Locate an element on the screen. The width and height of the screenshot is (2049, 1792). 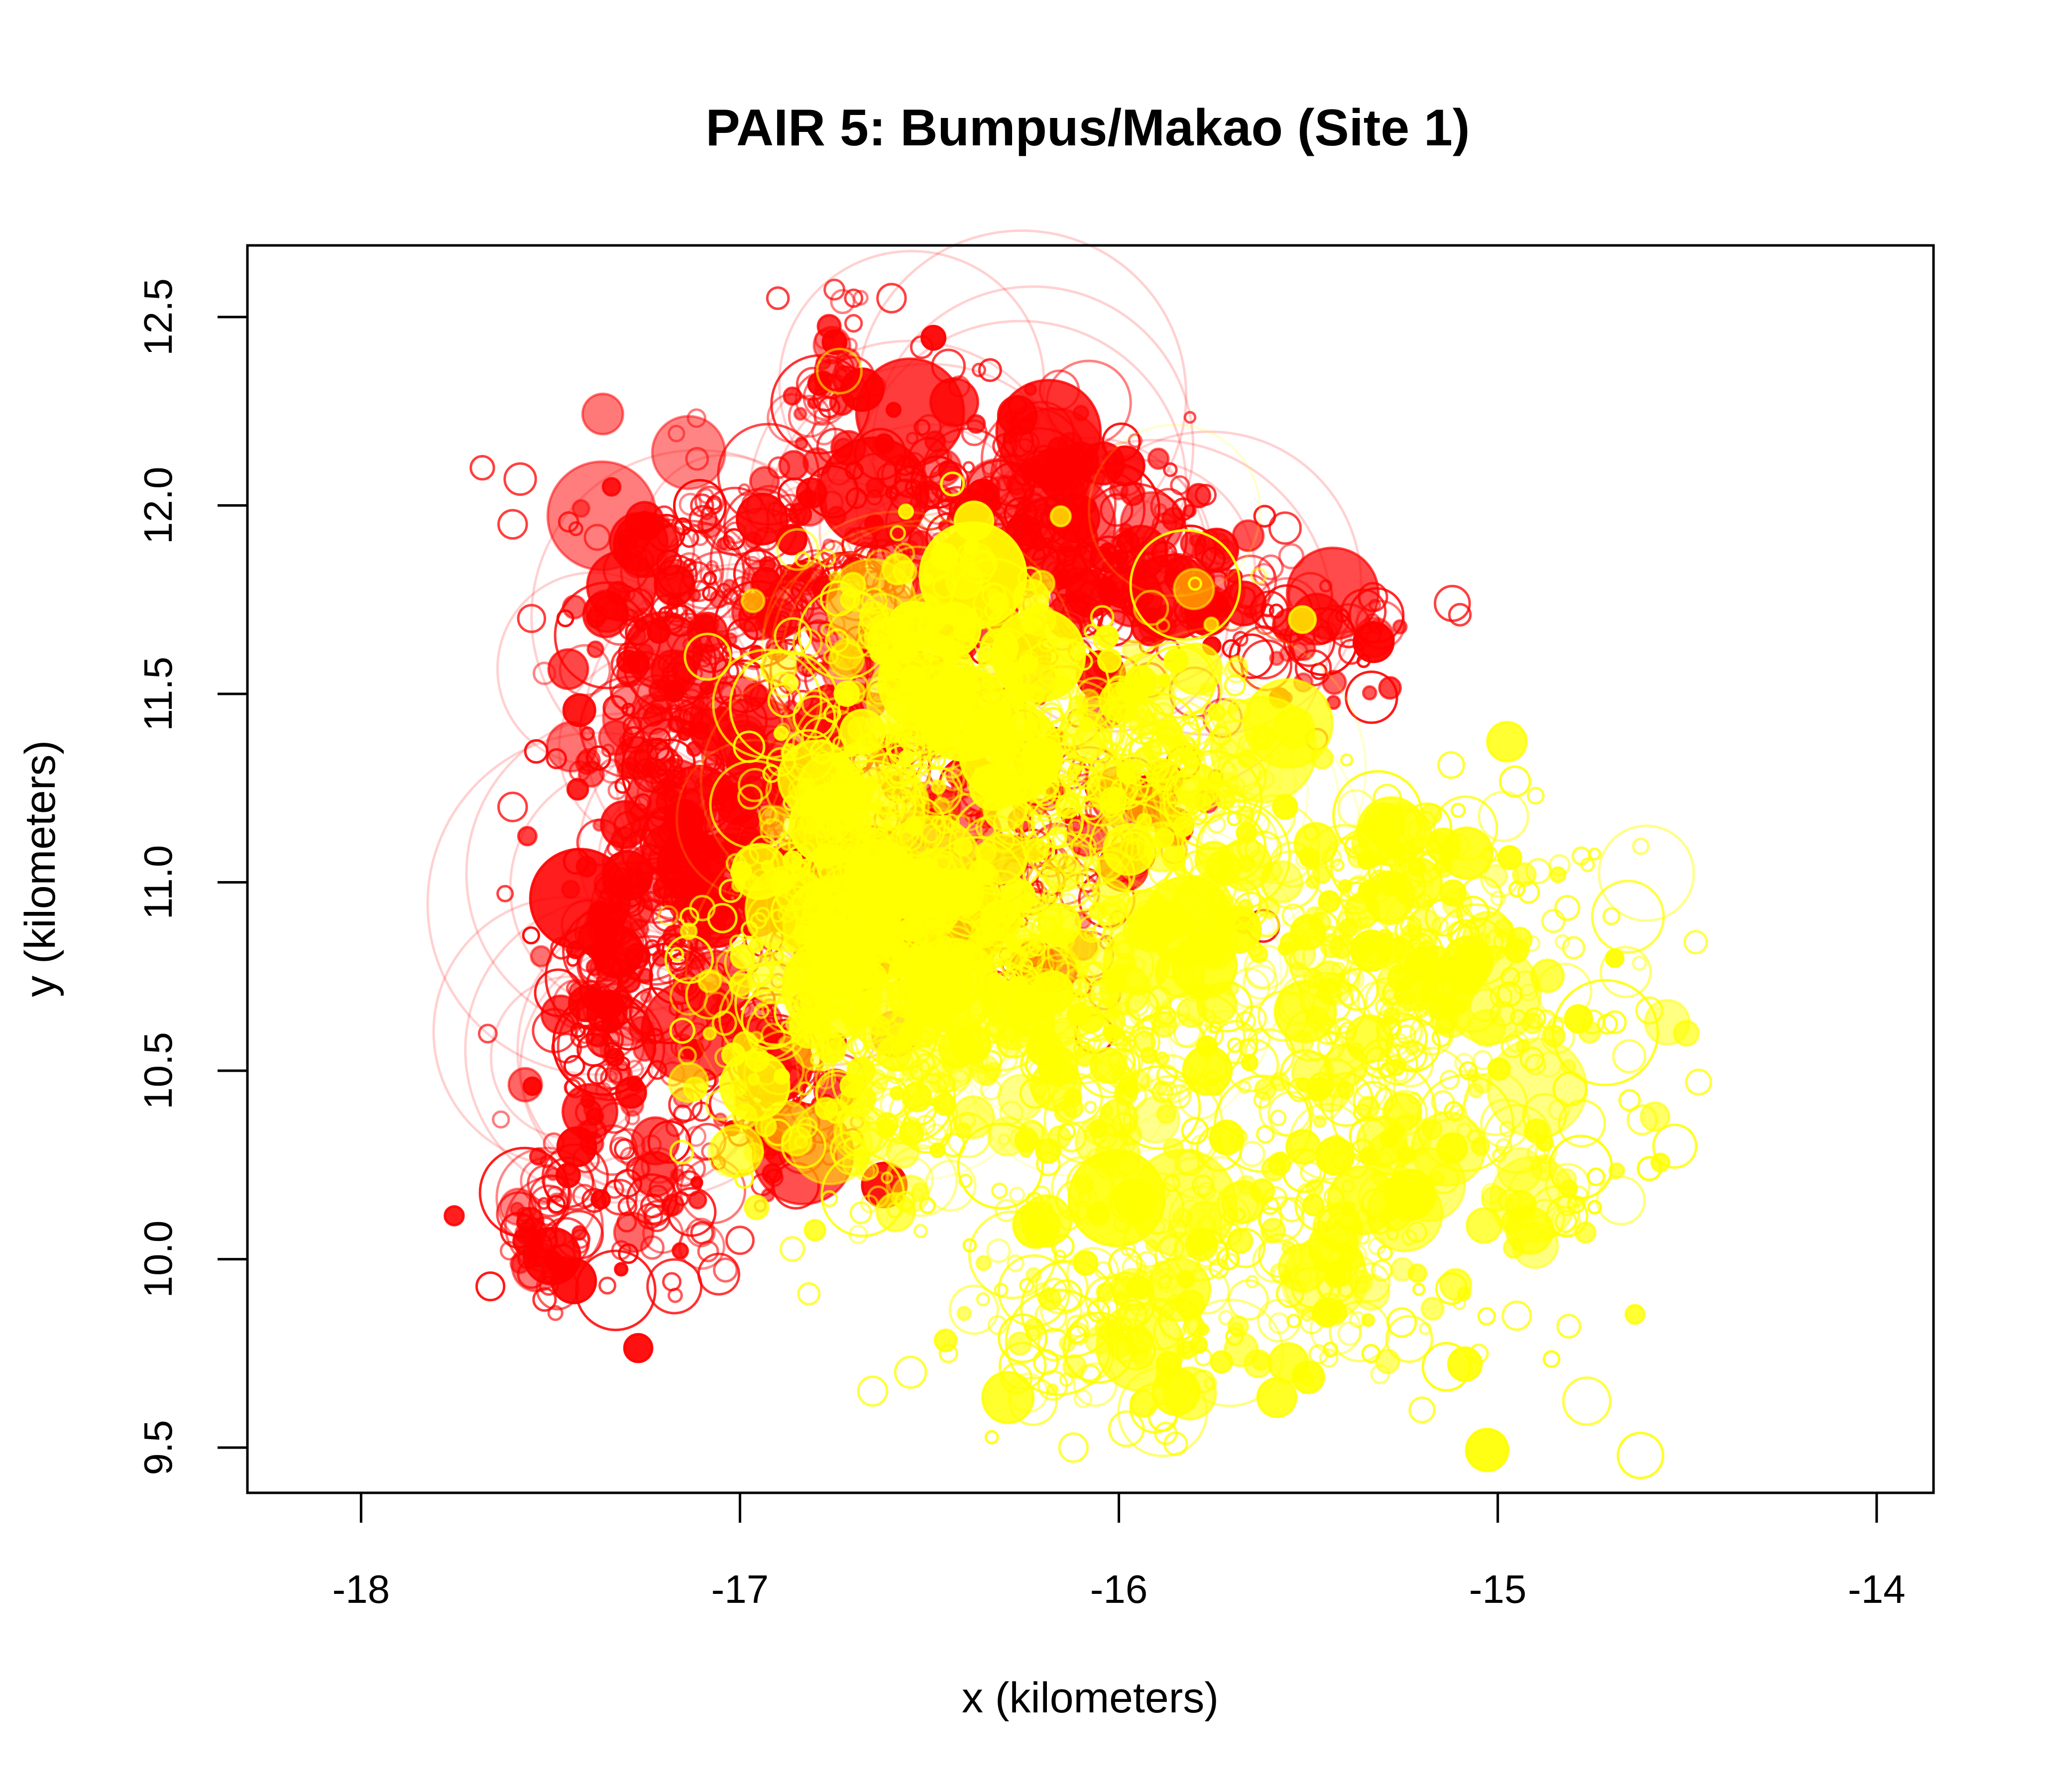
y-axis-label: y (kilometers) is located at coordinates (40, 868).